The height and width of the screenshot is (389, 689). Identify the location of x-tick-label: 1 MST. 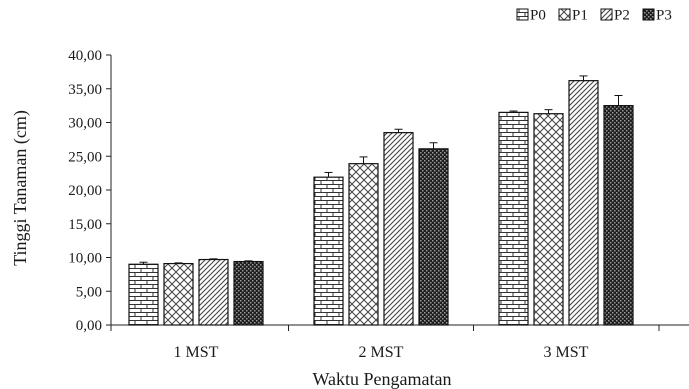
(196, 352).